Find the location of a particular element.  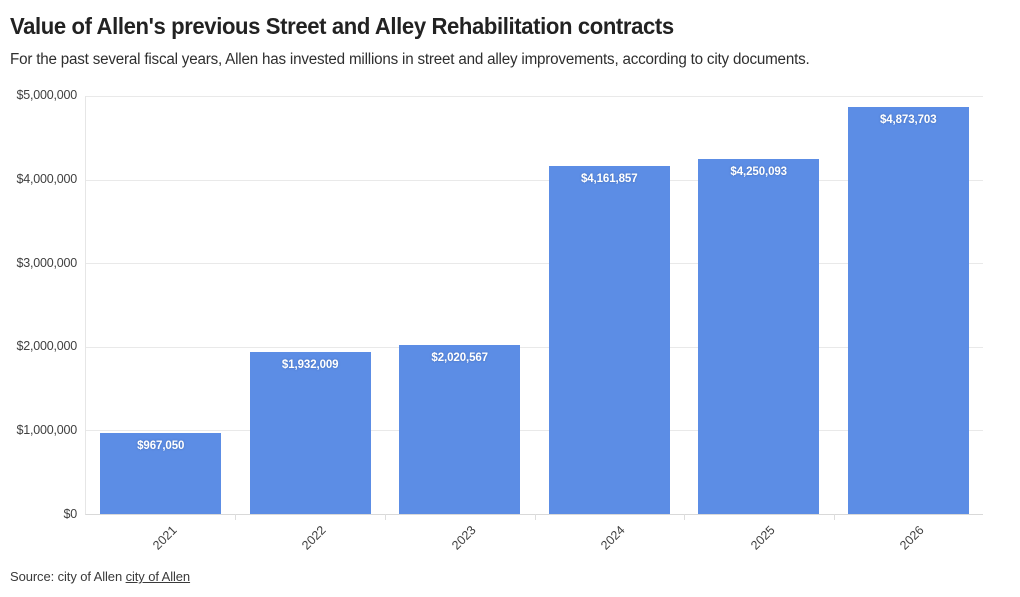

bar-slot: $4,250,093 is located at coordinates (758, 305).